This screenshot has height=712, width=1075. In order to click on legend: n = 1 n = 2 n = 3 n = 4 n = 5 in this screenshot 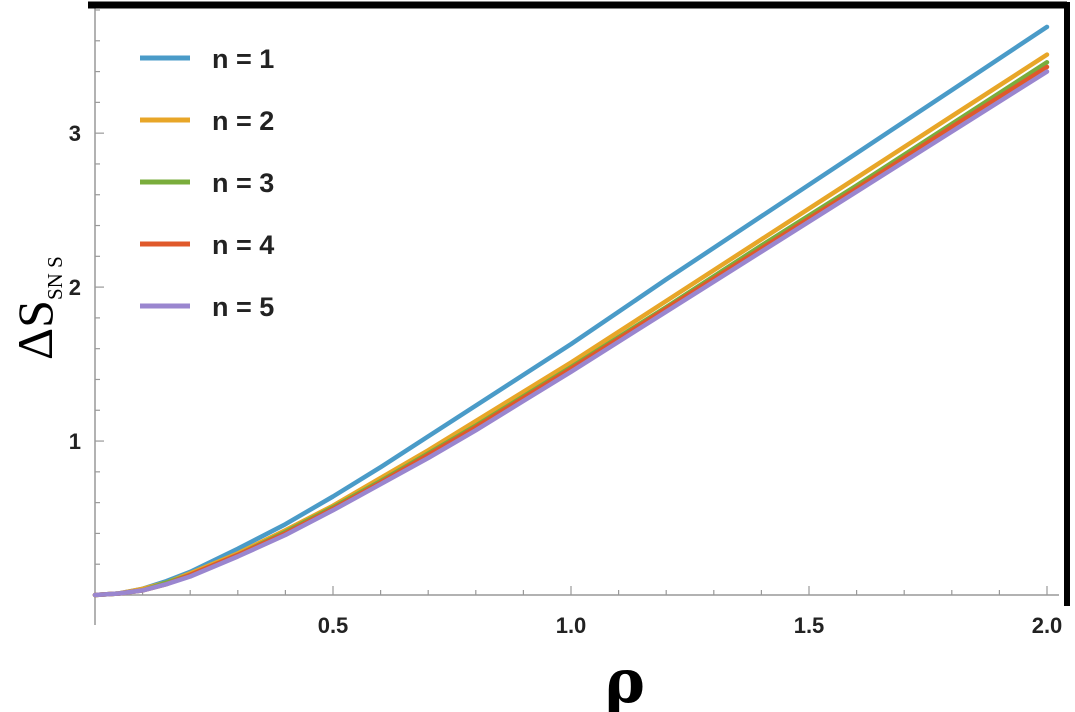, I will do `click(207, 183)`.